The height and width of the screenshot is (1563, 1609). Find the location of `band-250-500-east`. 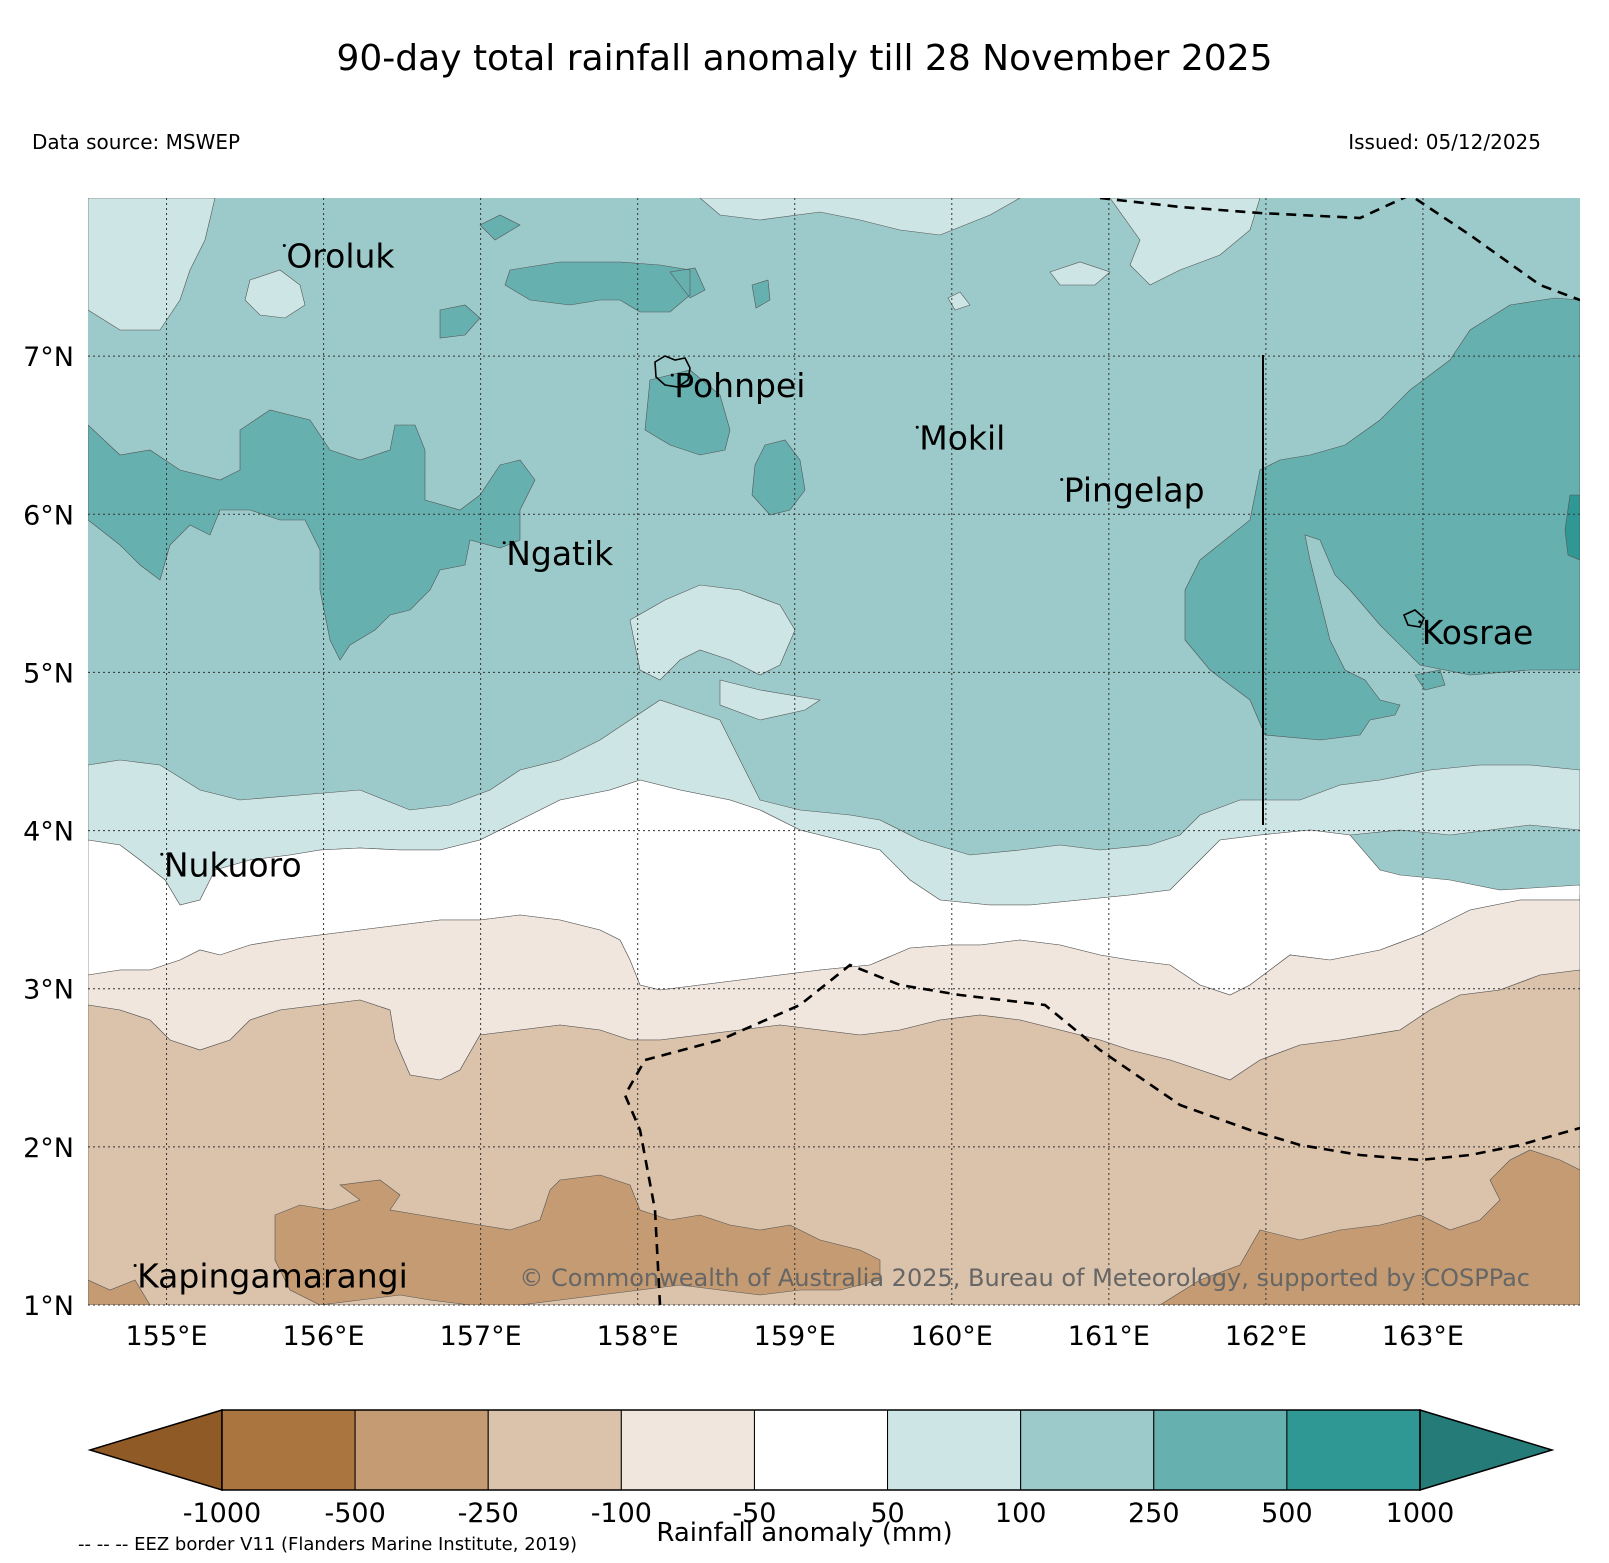

band-250-500-east is located at coordinates (1382, 519).